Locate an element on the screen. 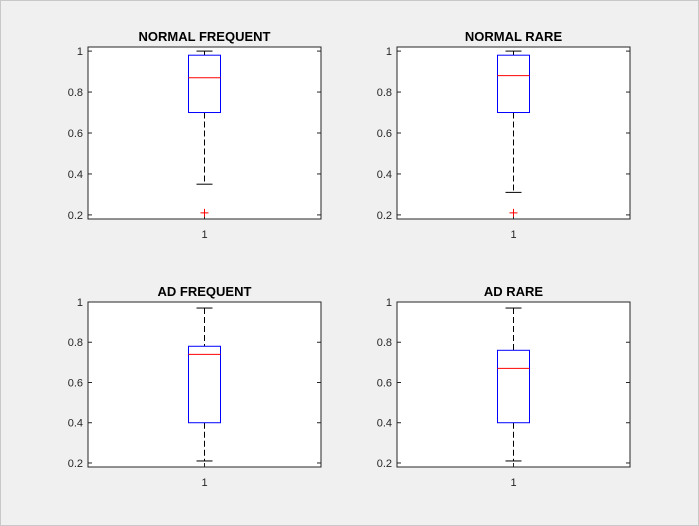  chart-title: AD FREQUENT is located at coordinates (205, 291).